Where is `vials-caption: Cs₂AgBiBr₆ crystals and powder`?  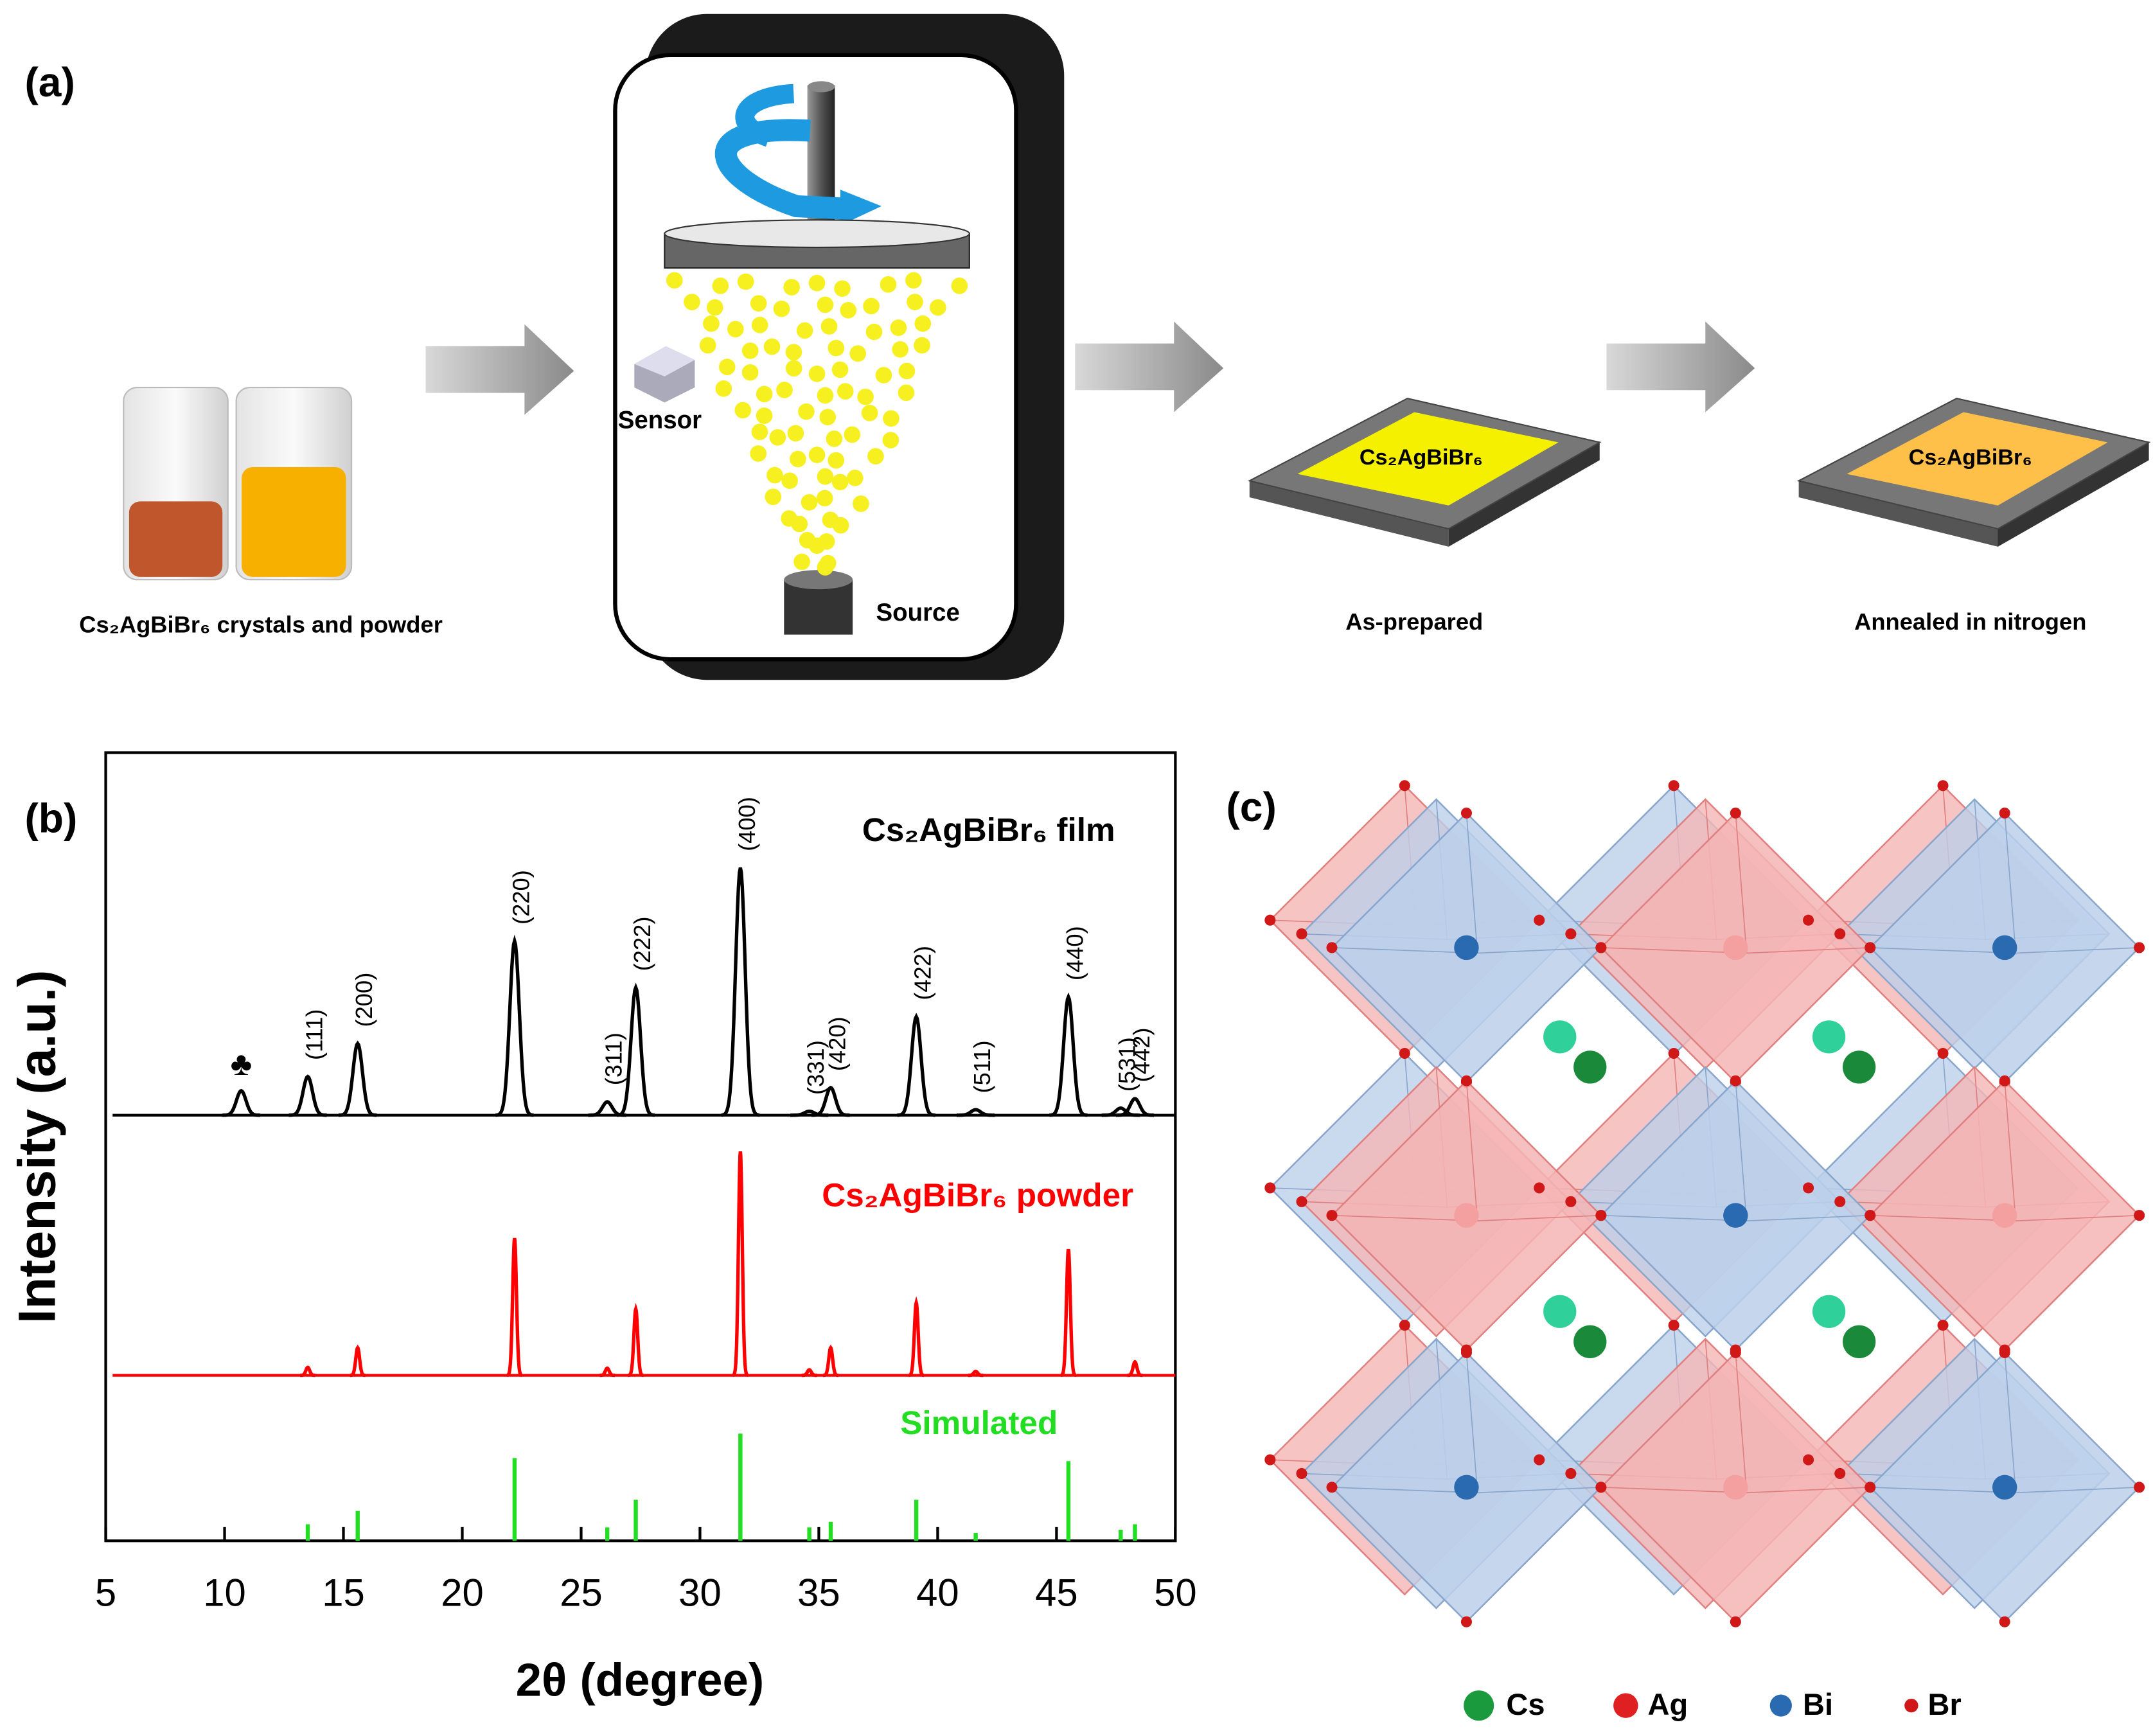 vials-caption: Cs₂AgBiBr₆ crystals and powder is located at coordinates (261, 624).